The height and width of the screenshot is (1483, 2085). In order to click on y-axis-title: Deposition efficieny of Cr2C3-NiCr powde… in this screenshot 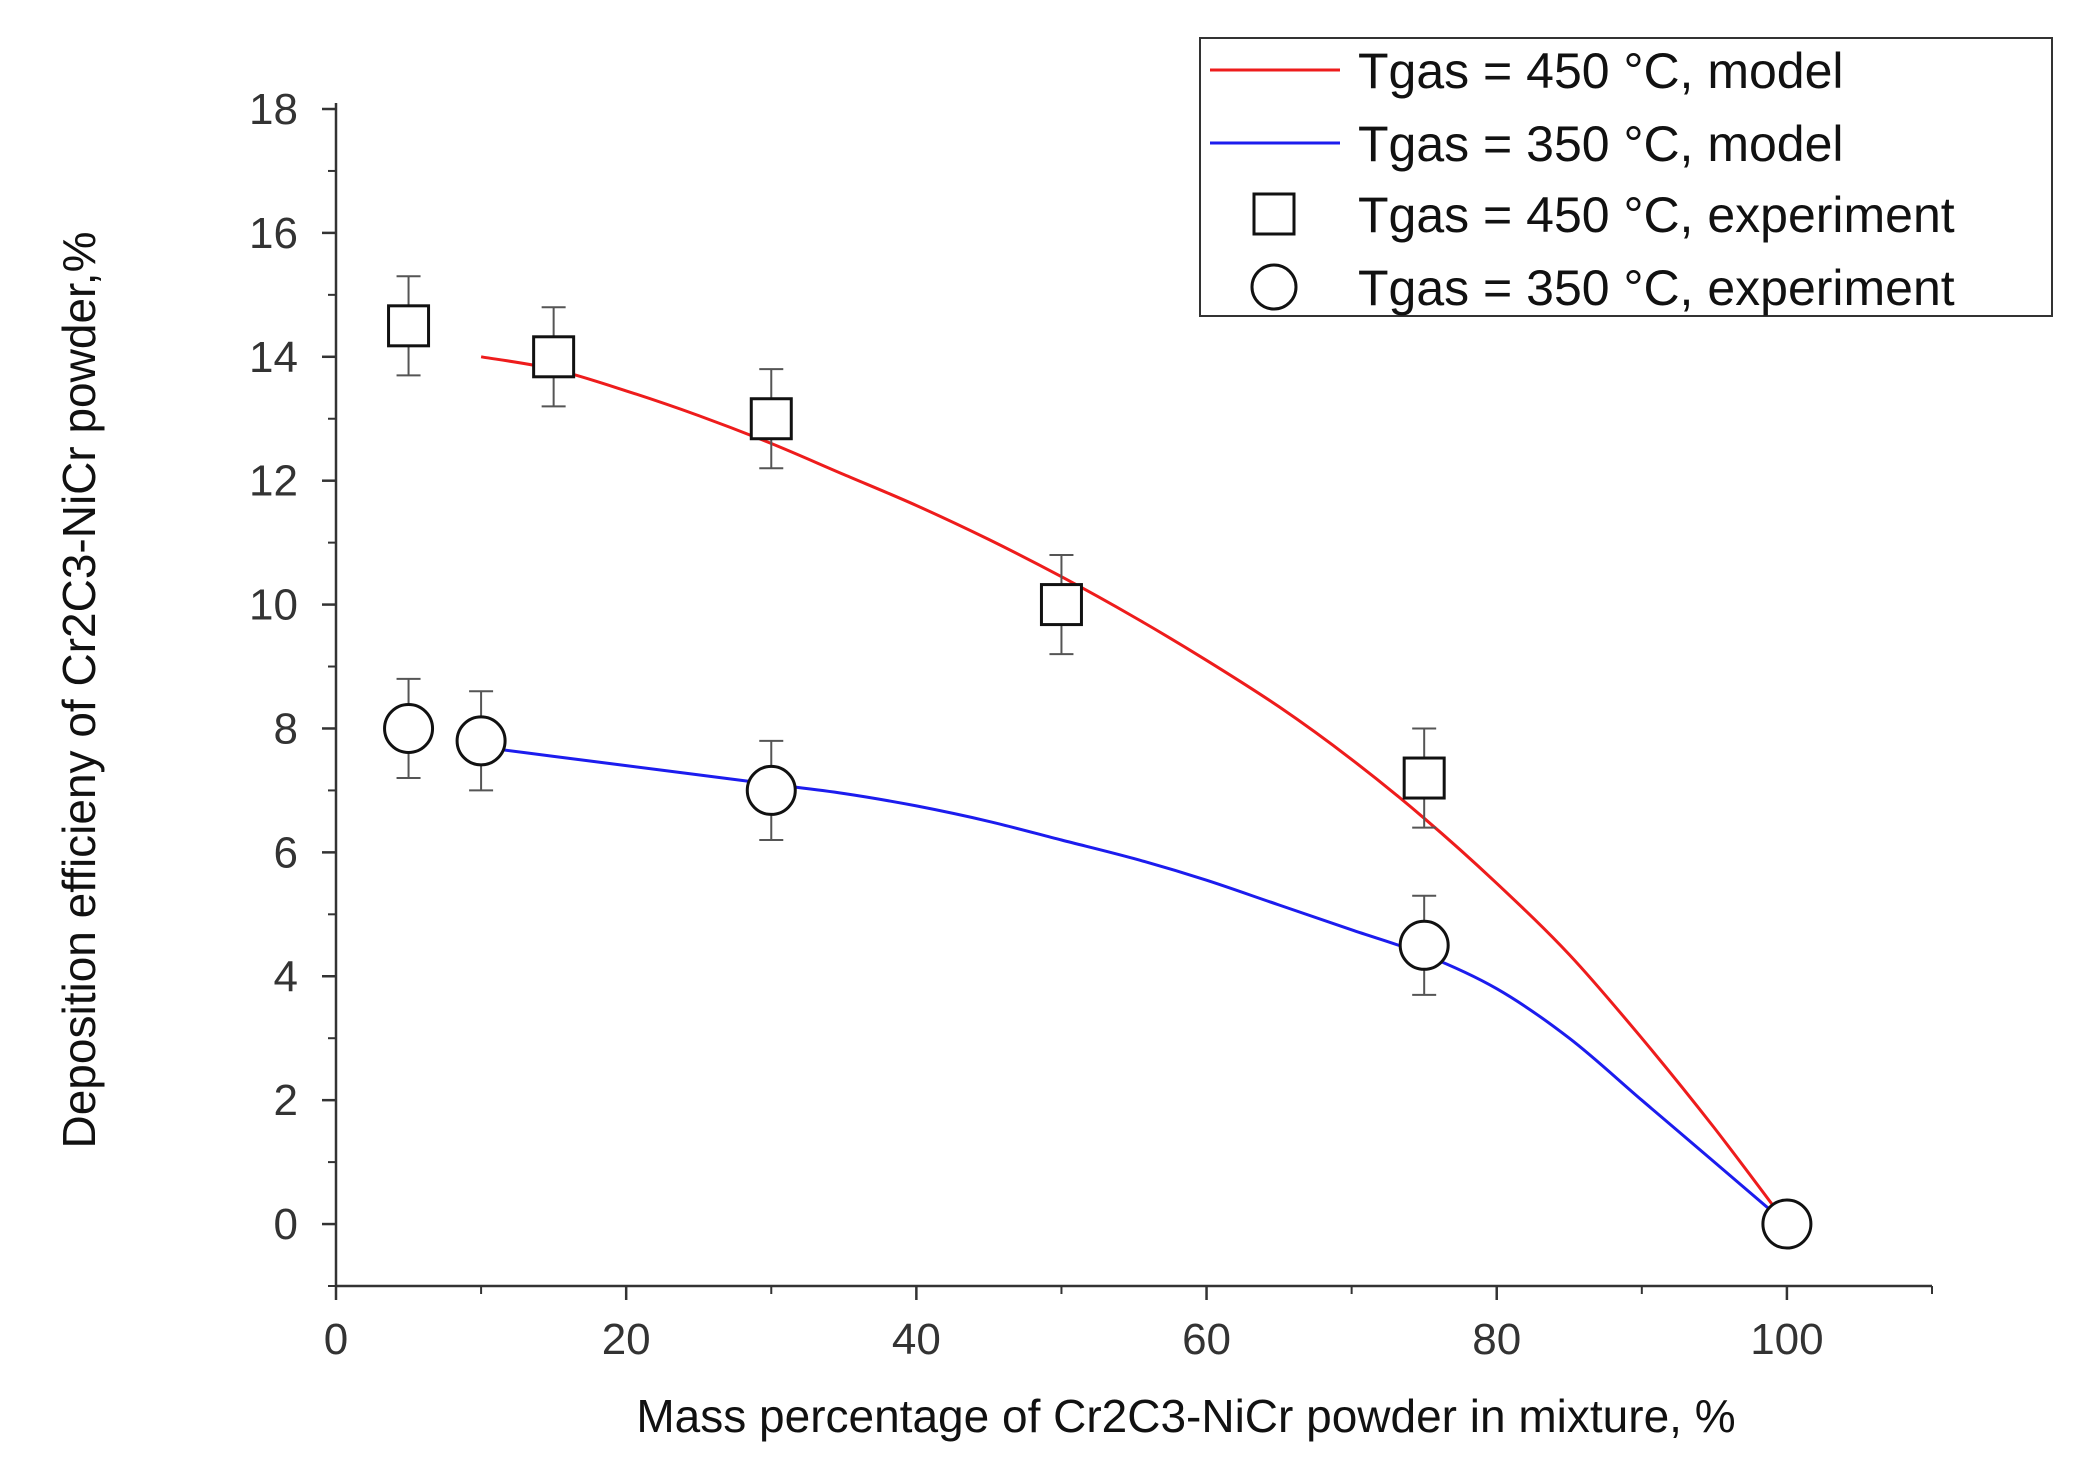, I will do `click(79, 690)`.